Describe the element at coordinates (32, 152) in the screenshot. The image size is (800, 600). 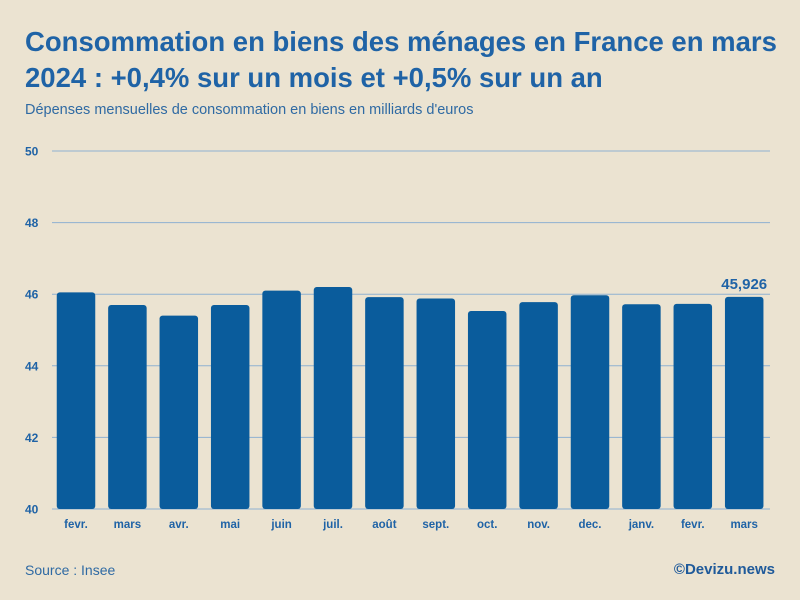
I see `y-tick-label: 50` at that location.